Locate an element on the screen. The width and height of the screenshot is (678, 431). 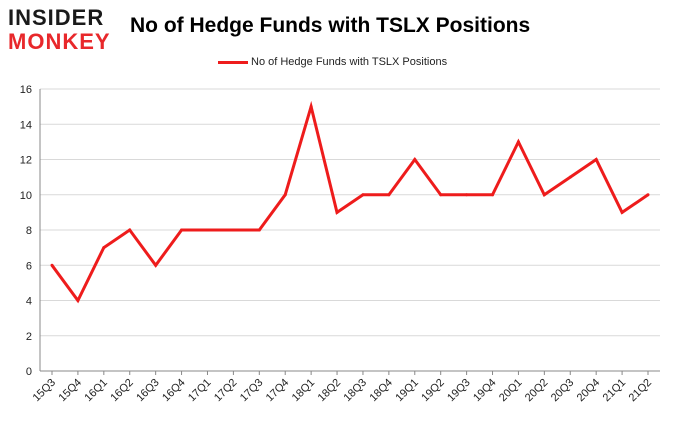
y-tick-label: 0 is located at coordinates (29, 372).